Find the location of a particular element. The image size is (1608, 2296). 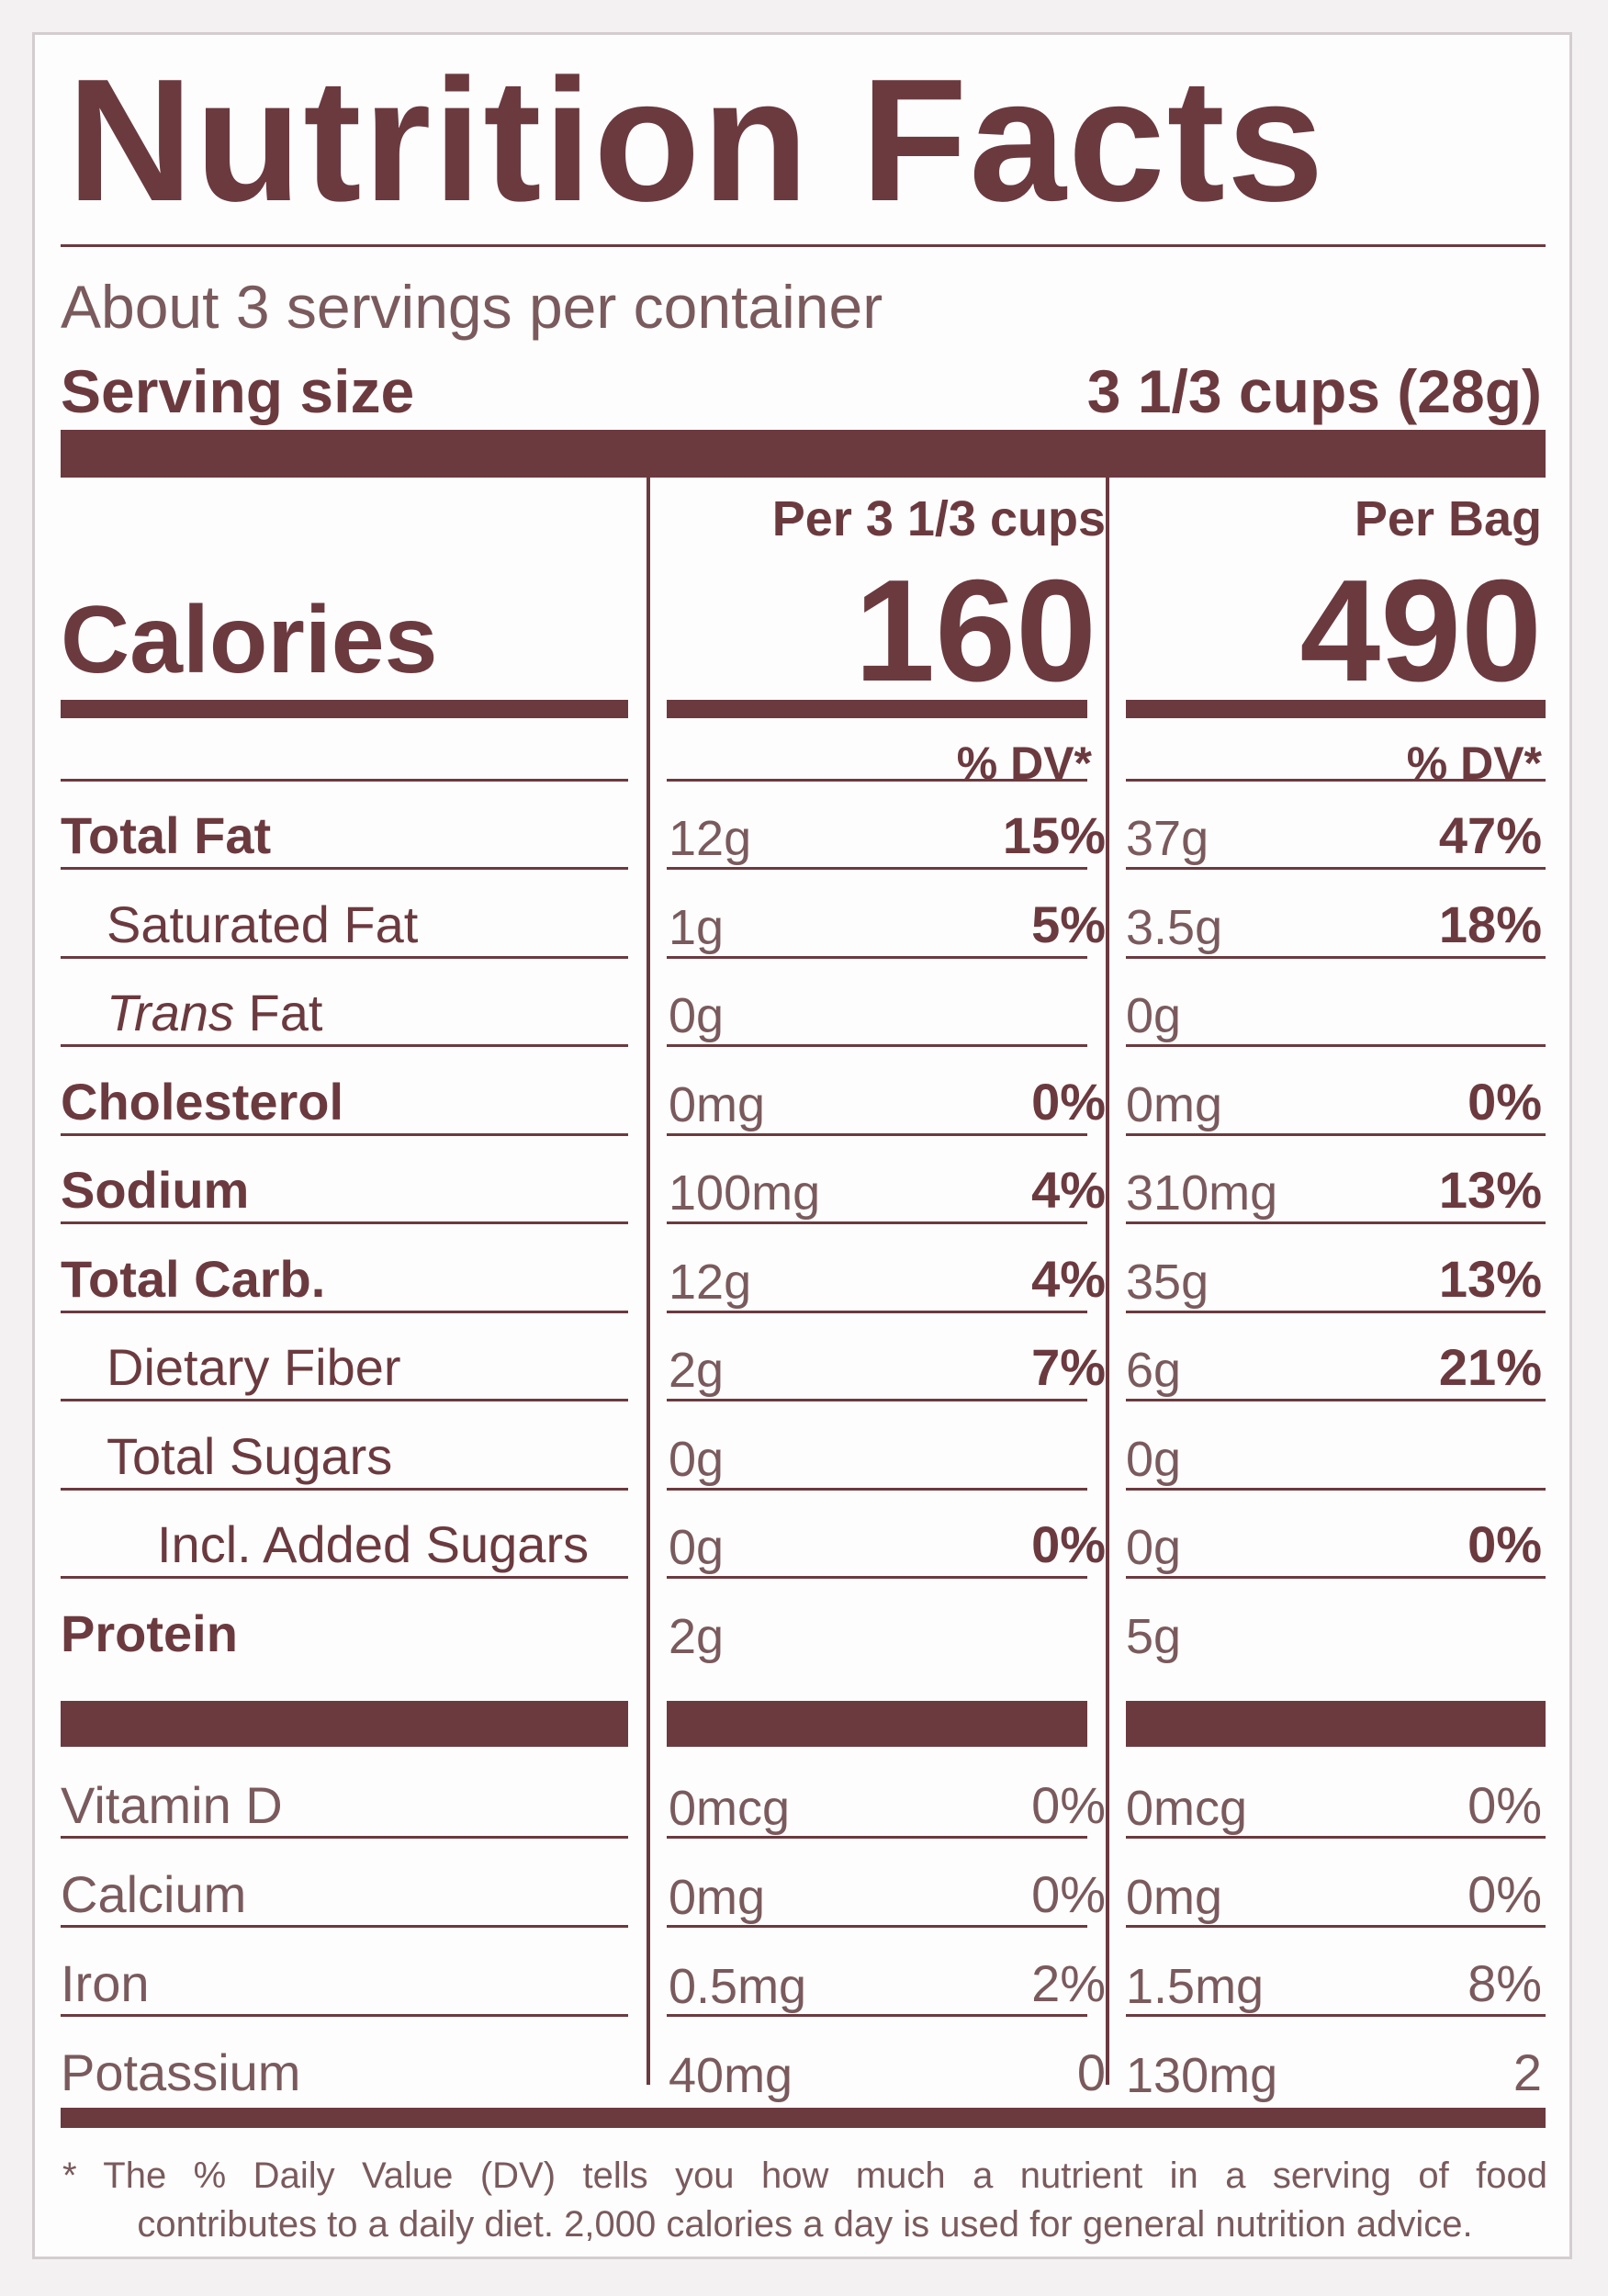

nutrient-dv-serving: 5% is located at coordinates (1068, 924).